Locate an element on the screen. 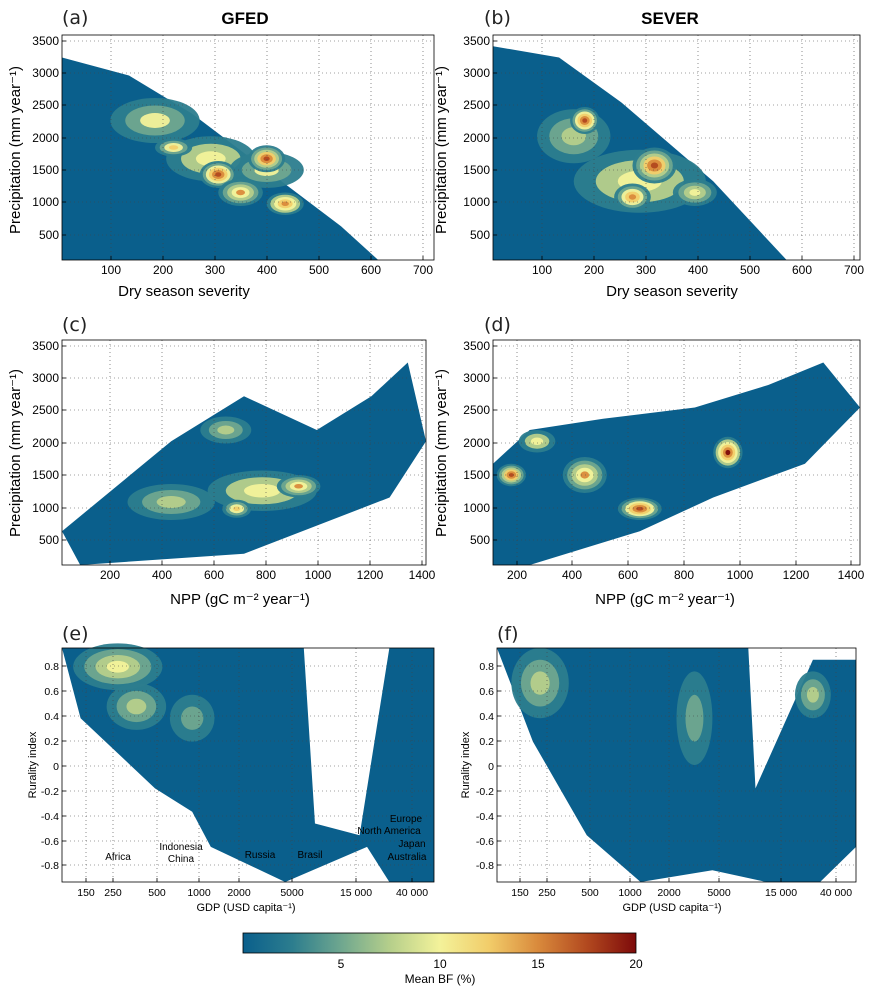 This screenshot has height=992, width=872. panel-letter: (e) is located at coordinates (75, 634).